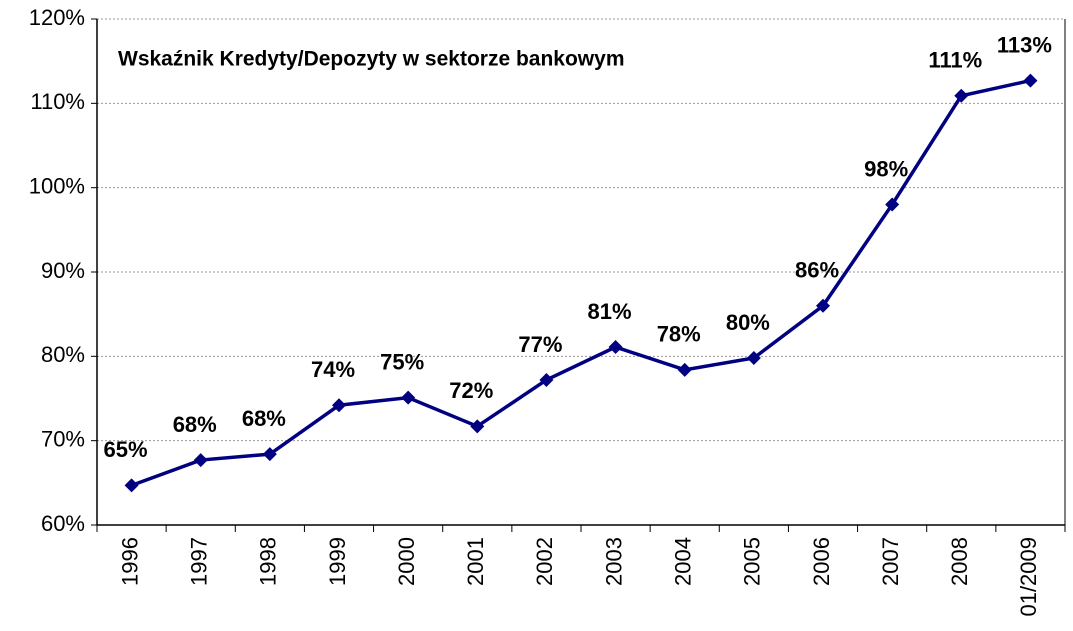 The width and height of the screenshot is (1073, 631). I want to click on y-tick-label: 60%, so click(63, 523).